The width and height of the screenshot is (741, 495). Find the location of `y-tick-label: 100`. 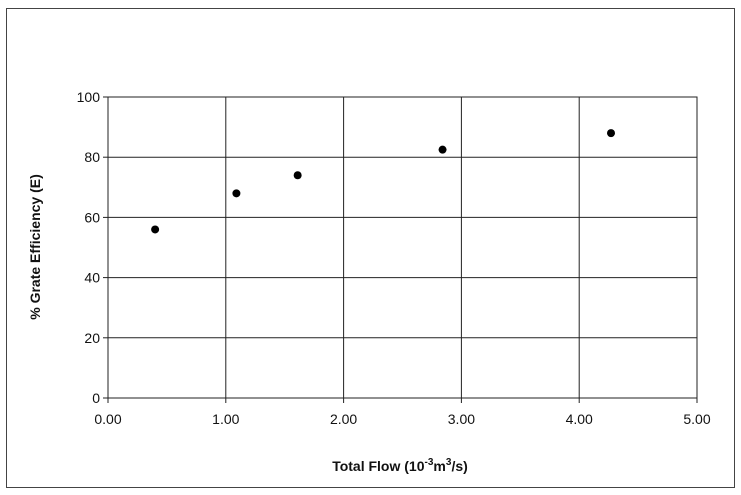

y-tick-label: 100 is located at coordinates (89, 97).